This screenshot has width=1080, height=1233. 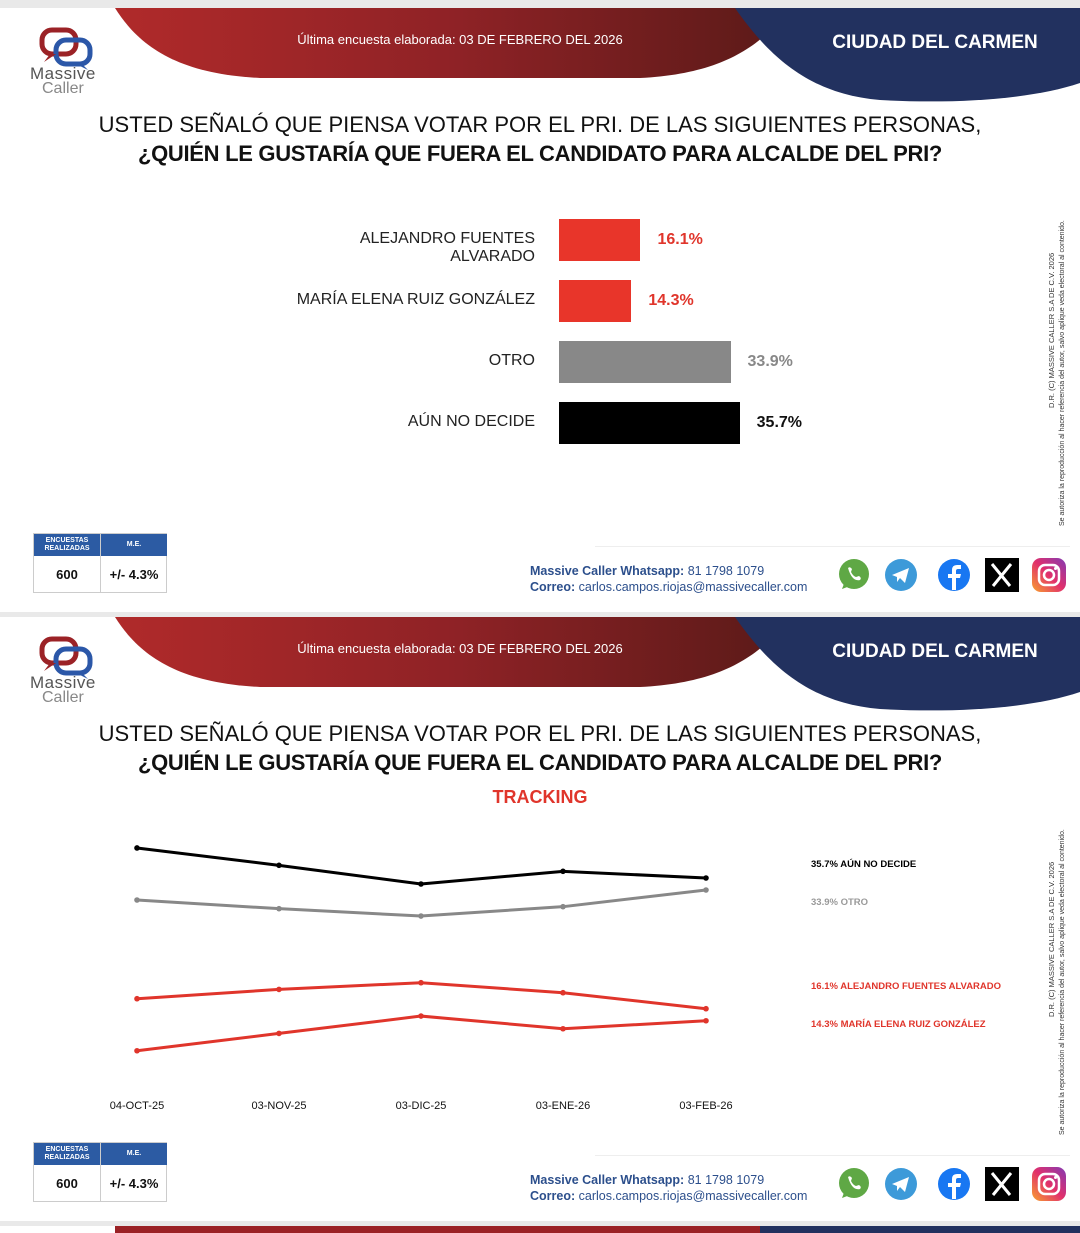 I want to click on bar-category-label: OTRO, so click(x=511, y=360).